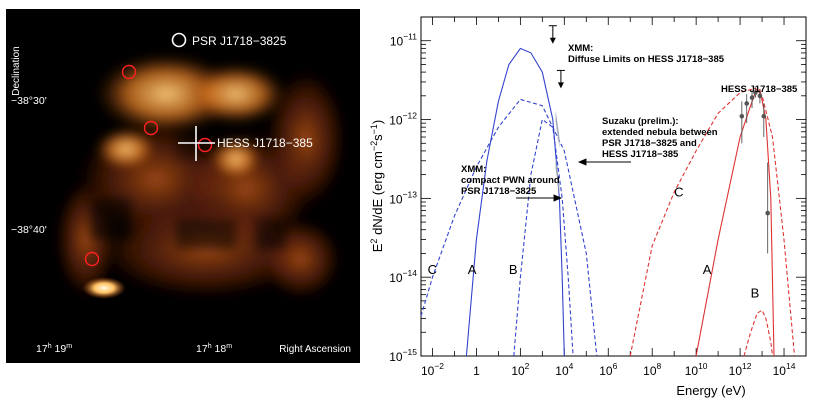 The width and height of the screenshot is (814, 411). I want to click on x-tick-label: 10⁴, so click(564, 369).